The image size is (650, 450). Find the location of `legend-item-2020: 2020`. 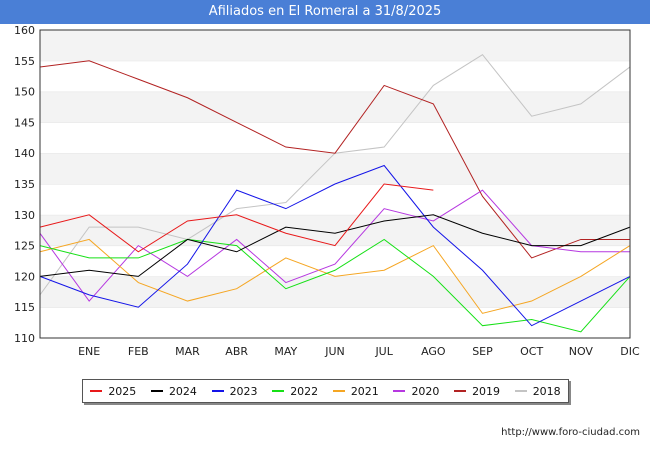

legend-item-2020: 2020 is located at coordinates (416, 391).